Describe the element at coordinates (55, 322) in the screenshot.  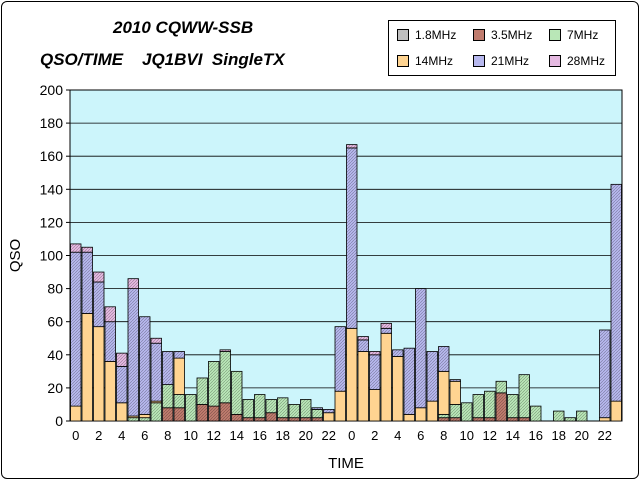
I see `y-tick-label: 60` at that location.